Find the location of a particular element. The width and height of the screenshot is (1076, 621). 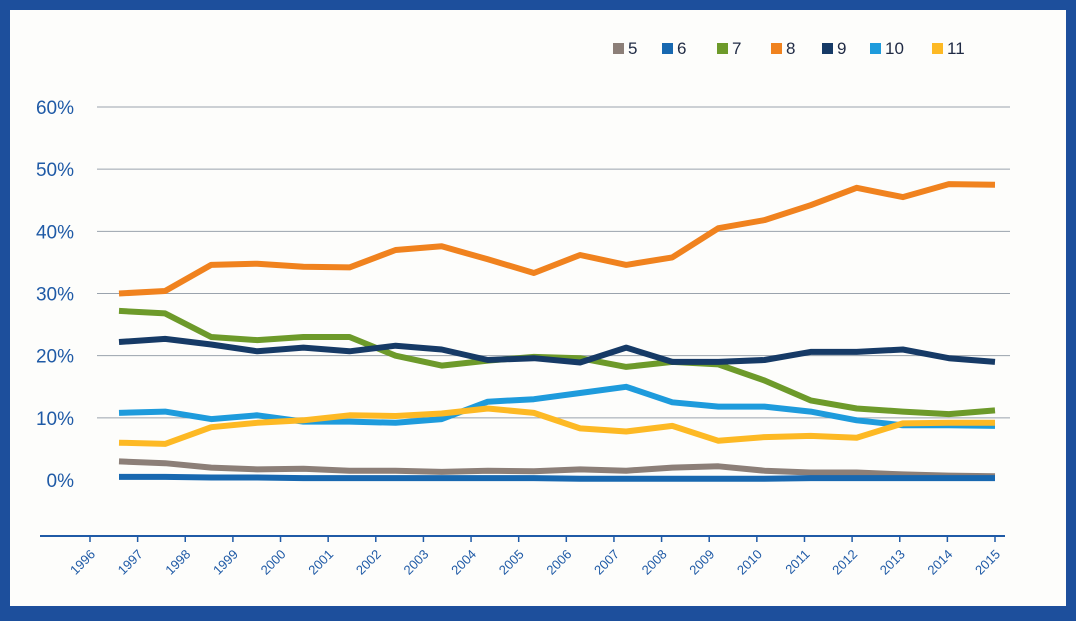

x-tick-label: 2012 is located at coordinates (844, 562).